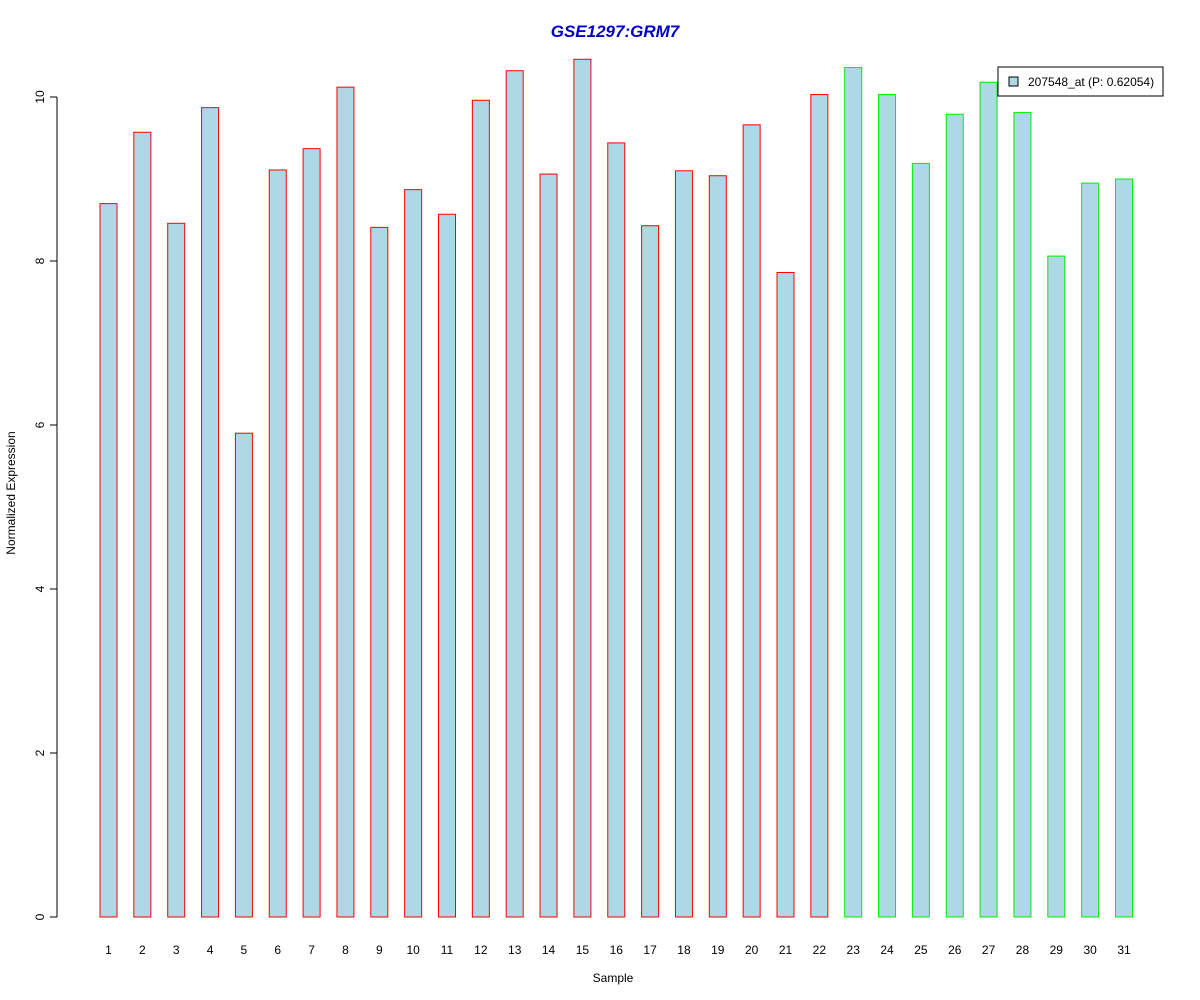 The height and width of the screenshot is (1000, 1200). I want to click on x-tick-label: 31, so click(1124, 950).